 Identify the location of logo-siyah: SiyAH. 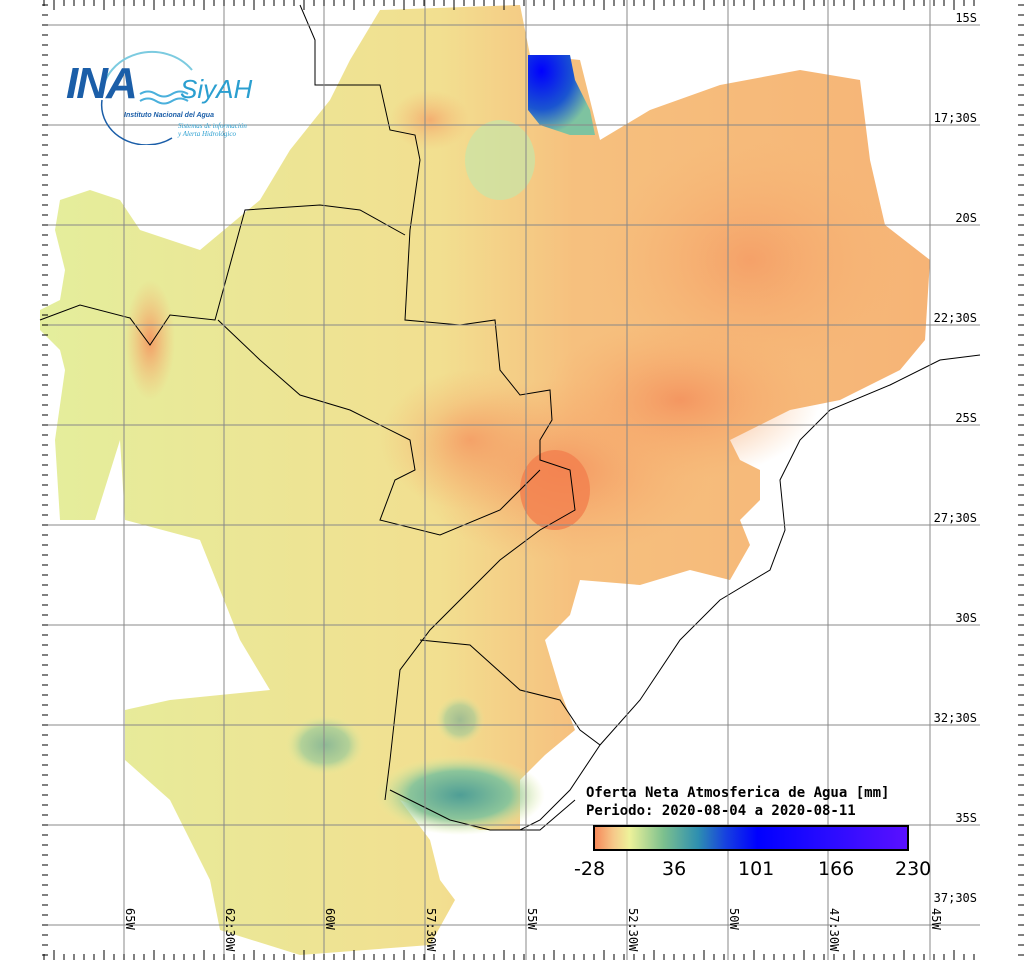
(216, 89).